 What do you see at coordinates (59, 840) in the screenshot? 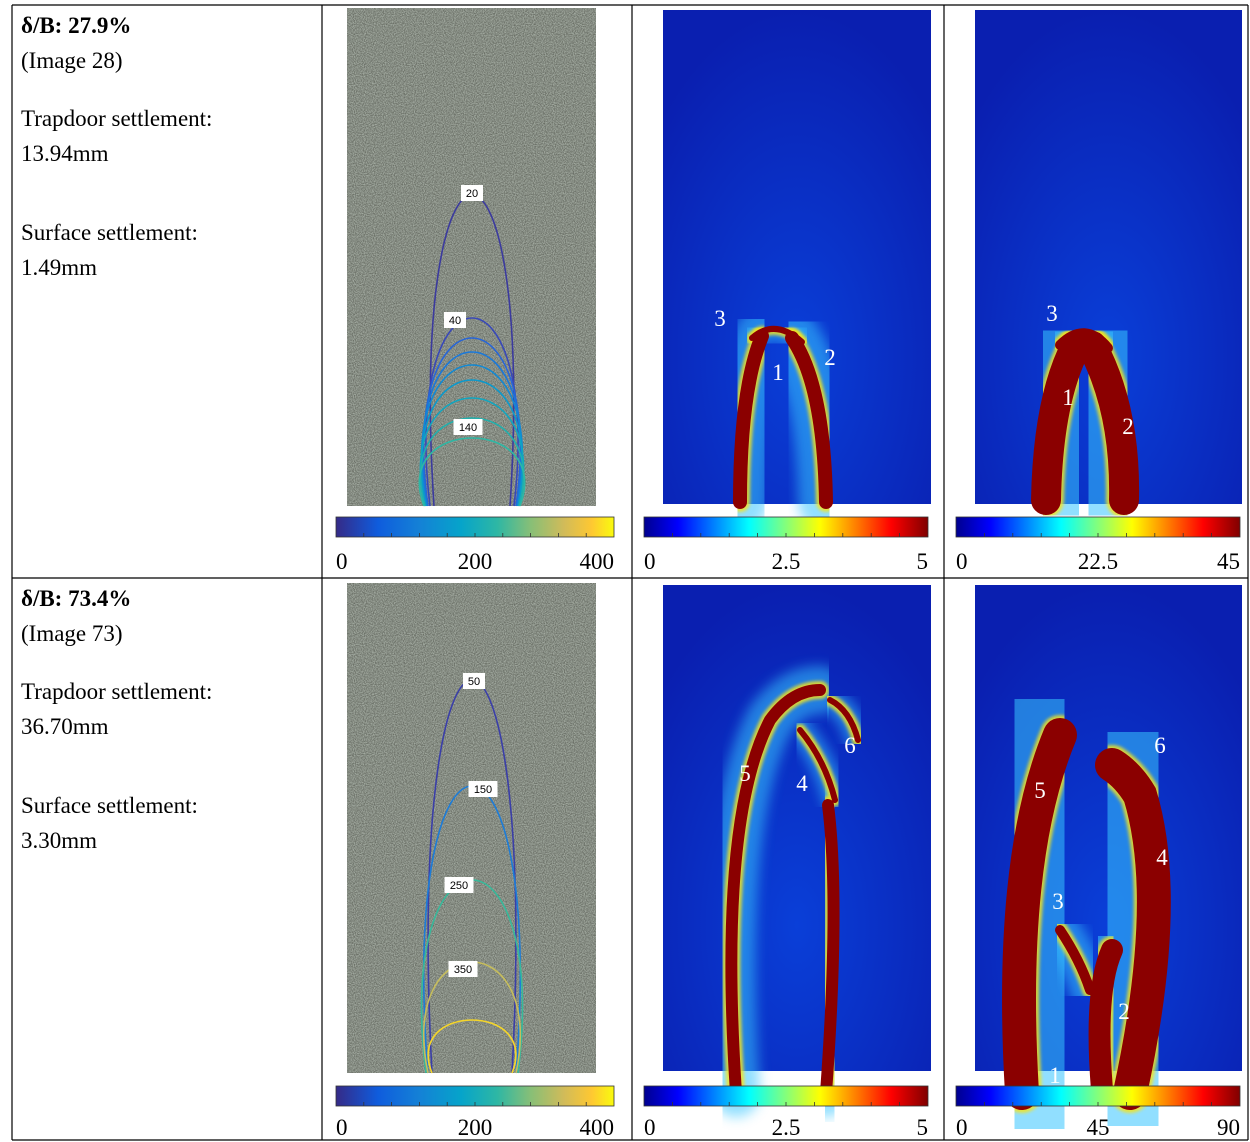
I see `surface-value: 3.30mm` at bounding box center [59, 840].